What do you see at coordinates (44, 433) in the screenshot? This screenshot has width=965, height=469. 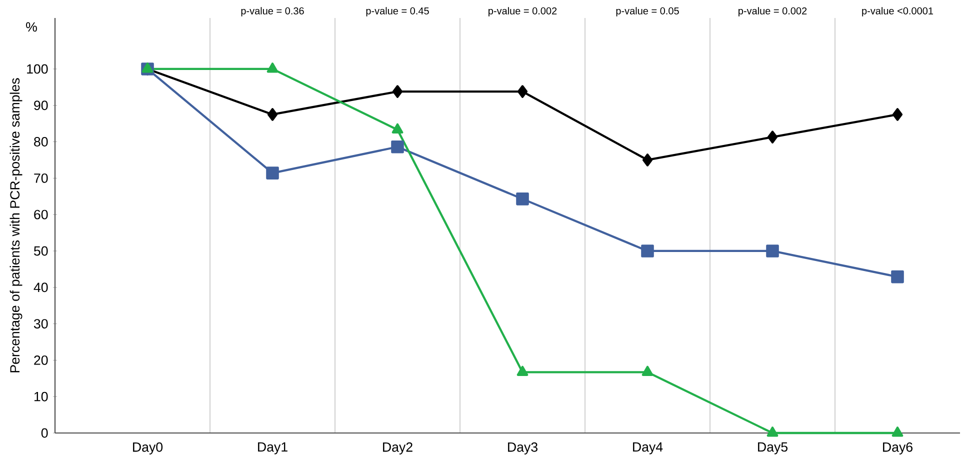 I see `y-tick-label: 0` at bounding box center [44, 433].